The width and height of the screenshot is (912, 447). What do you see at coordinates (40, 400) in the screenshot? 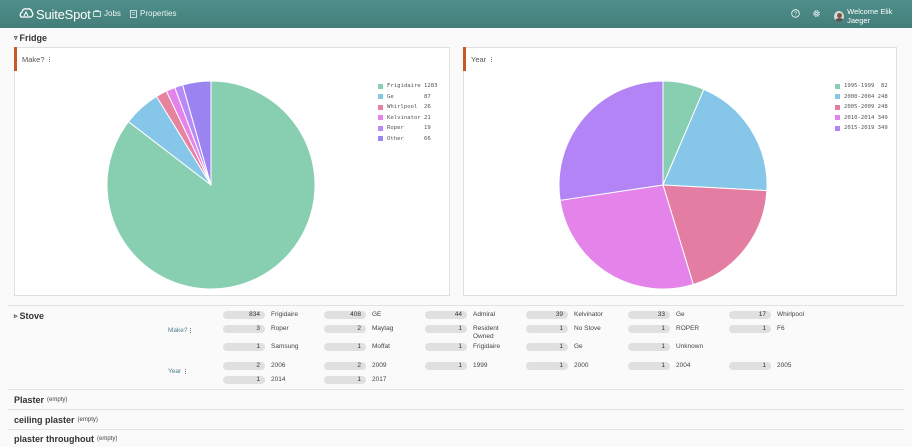
I see `section-plaster: Plaster (empty)` at bounding box center [40, 400].